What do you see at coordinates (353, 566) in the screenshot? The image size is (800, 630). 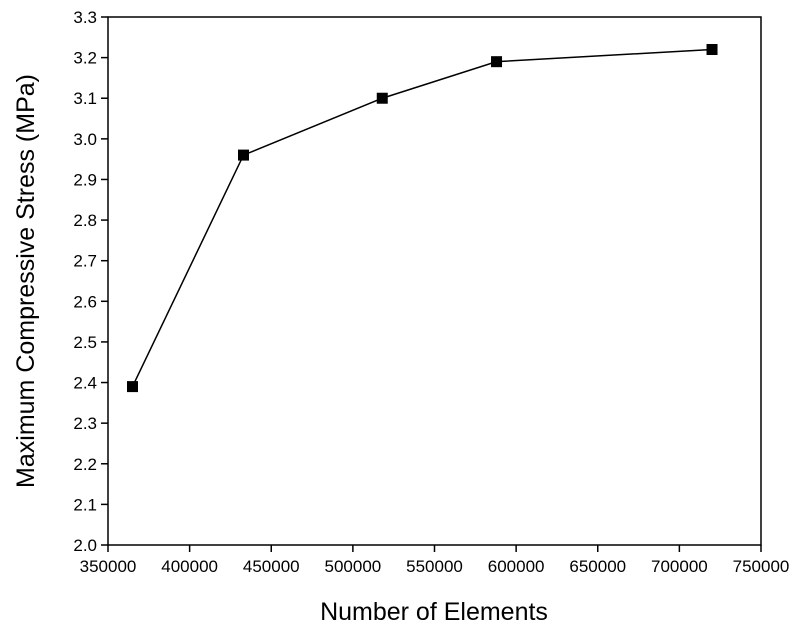 I see `x-tick-label: 500000` at bounding box center [353, 566].